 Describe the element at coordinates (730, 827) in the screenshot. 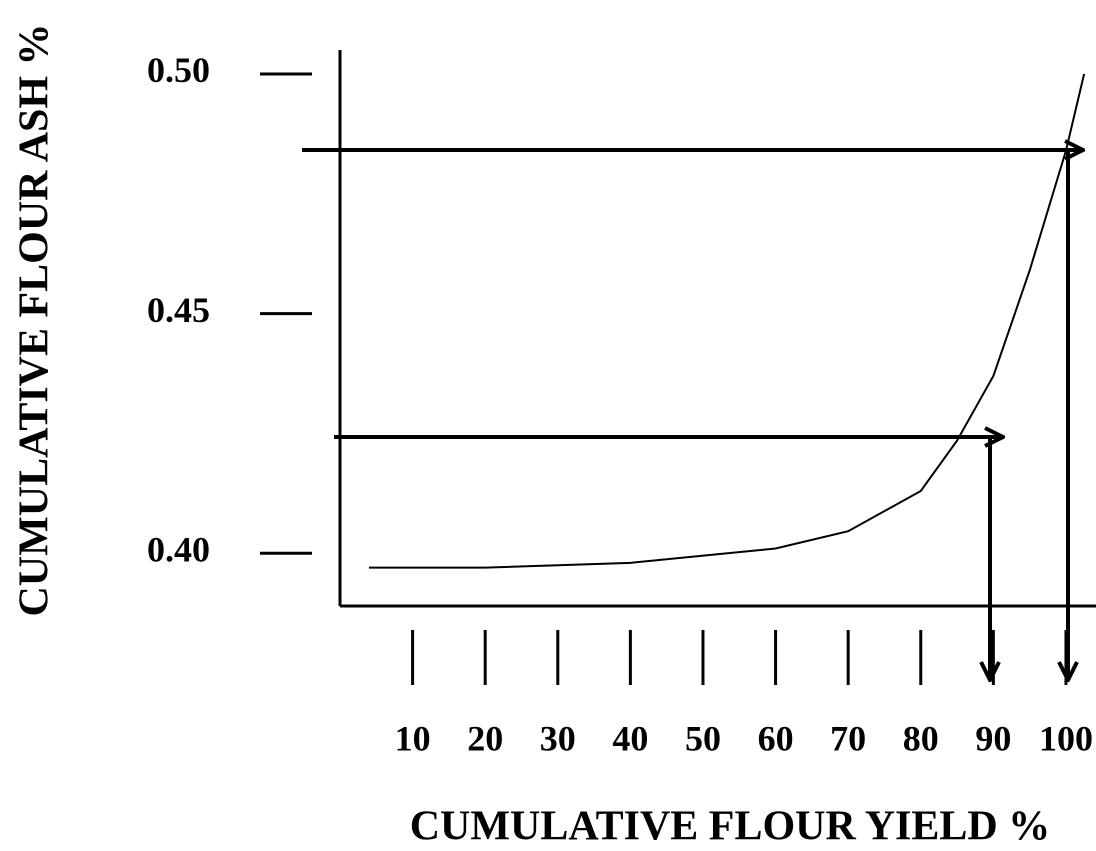

I see `x-axis-title: CUMULATIVE FLOUR YIELD %` at that location.